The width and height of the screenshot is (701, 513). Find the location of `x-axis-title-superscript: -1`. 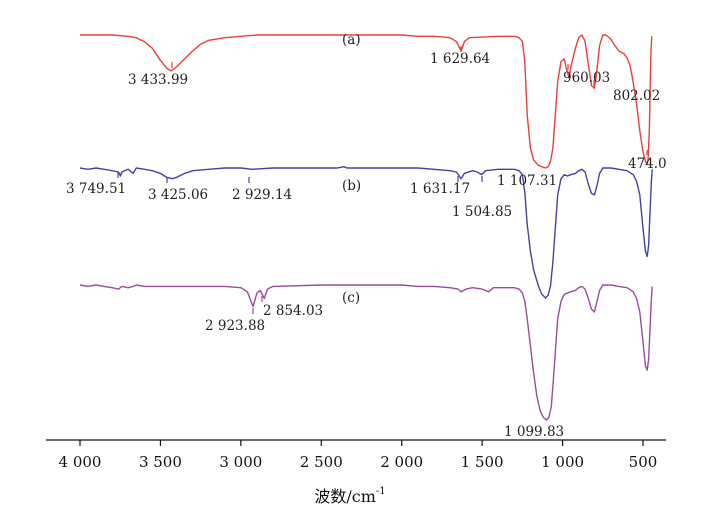

x-axis-title-superscript: -1 is located at coordinates (381, 491).